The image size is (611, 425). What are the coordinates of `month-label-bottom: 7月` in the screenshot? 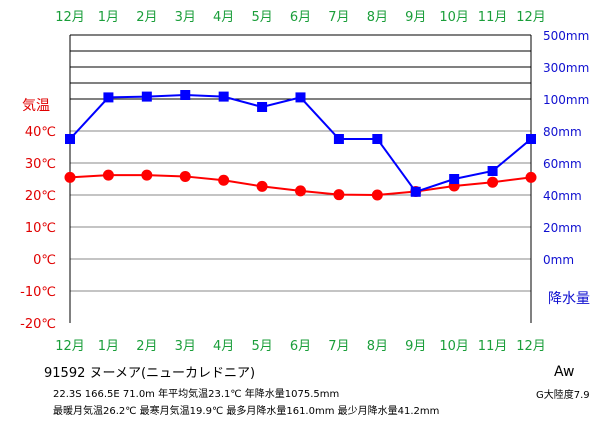 It's located at (338, 346).